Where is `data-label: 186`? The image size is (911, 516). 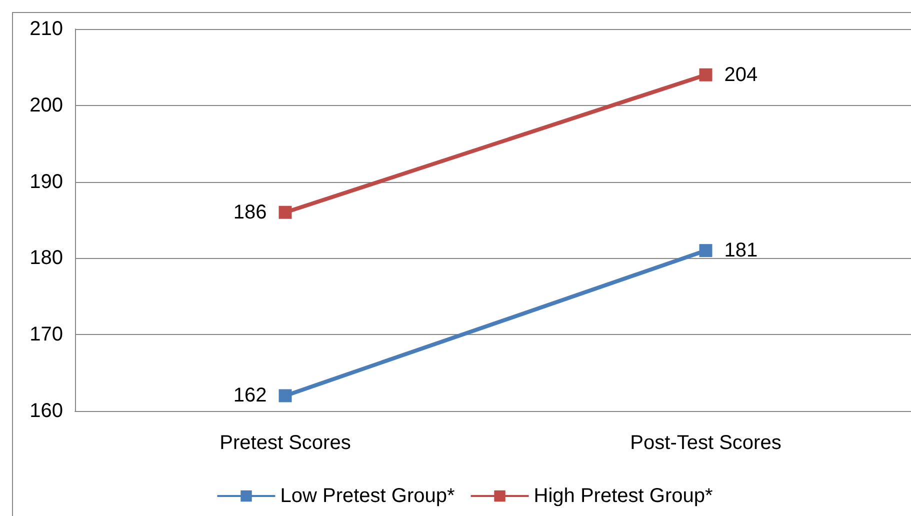 data-label: 186 is located at coordinates (250, 212).